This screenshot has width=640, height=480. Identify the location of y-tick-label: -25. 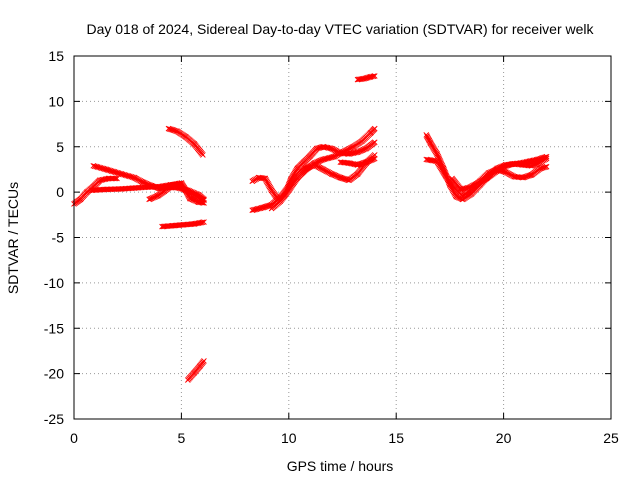
(54, 419).